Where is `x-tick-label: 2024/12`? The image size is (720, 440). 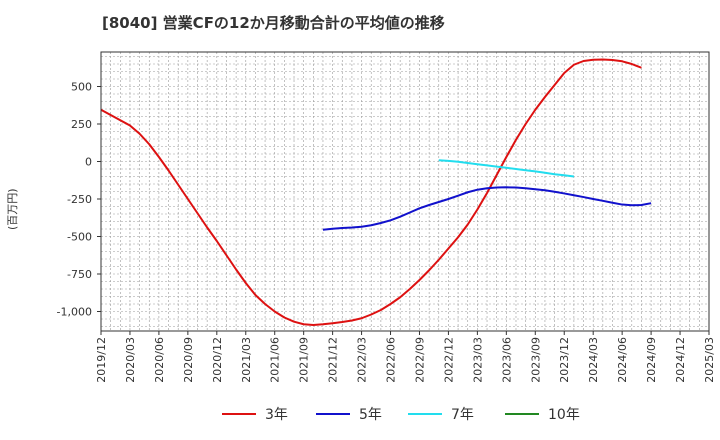 x-tick-label: 2024/12 is located at coordinates (680, 360).